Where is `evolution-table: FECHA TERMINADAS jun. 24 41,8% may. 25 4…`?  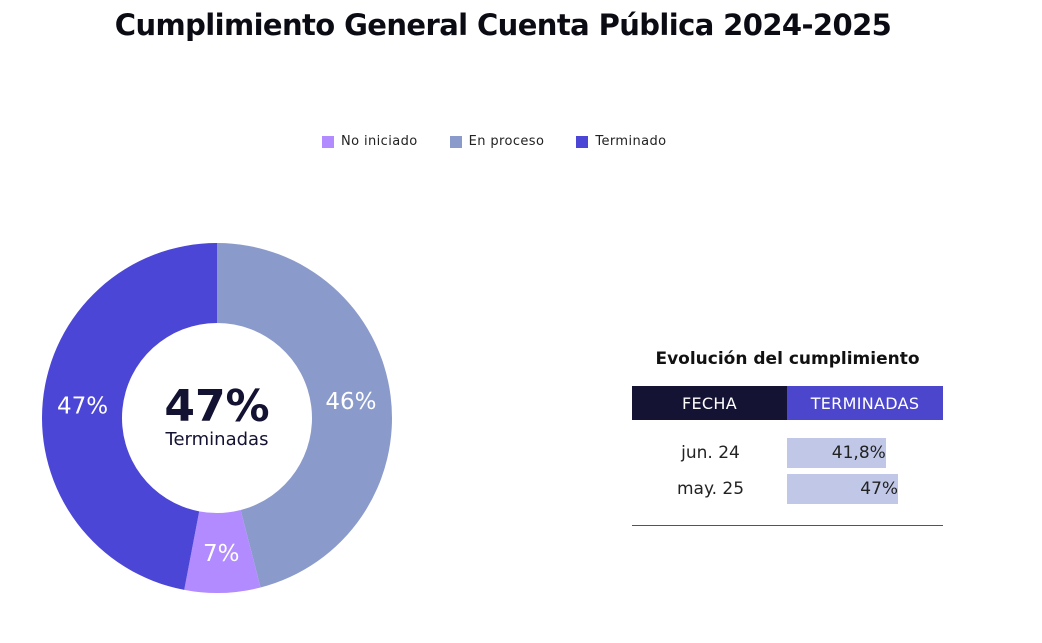
evolution-table: FECHA TERMINADAS jun. 24 41,8% may. 25 4… is located at coordinates (787, 456).